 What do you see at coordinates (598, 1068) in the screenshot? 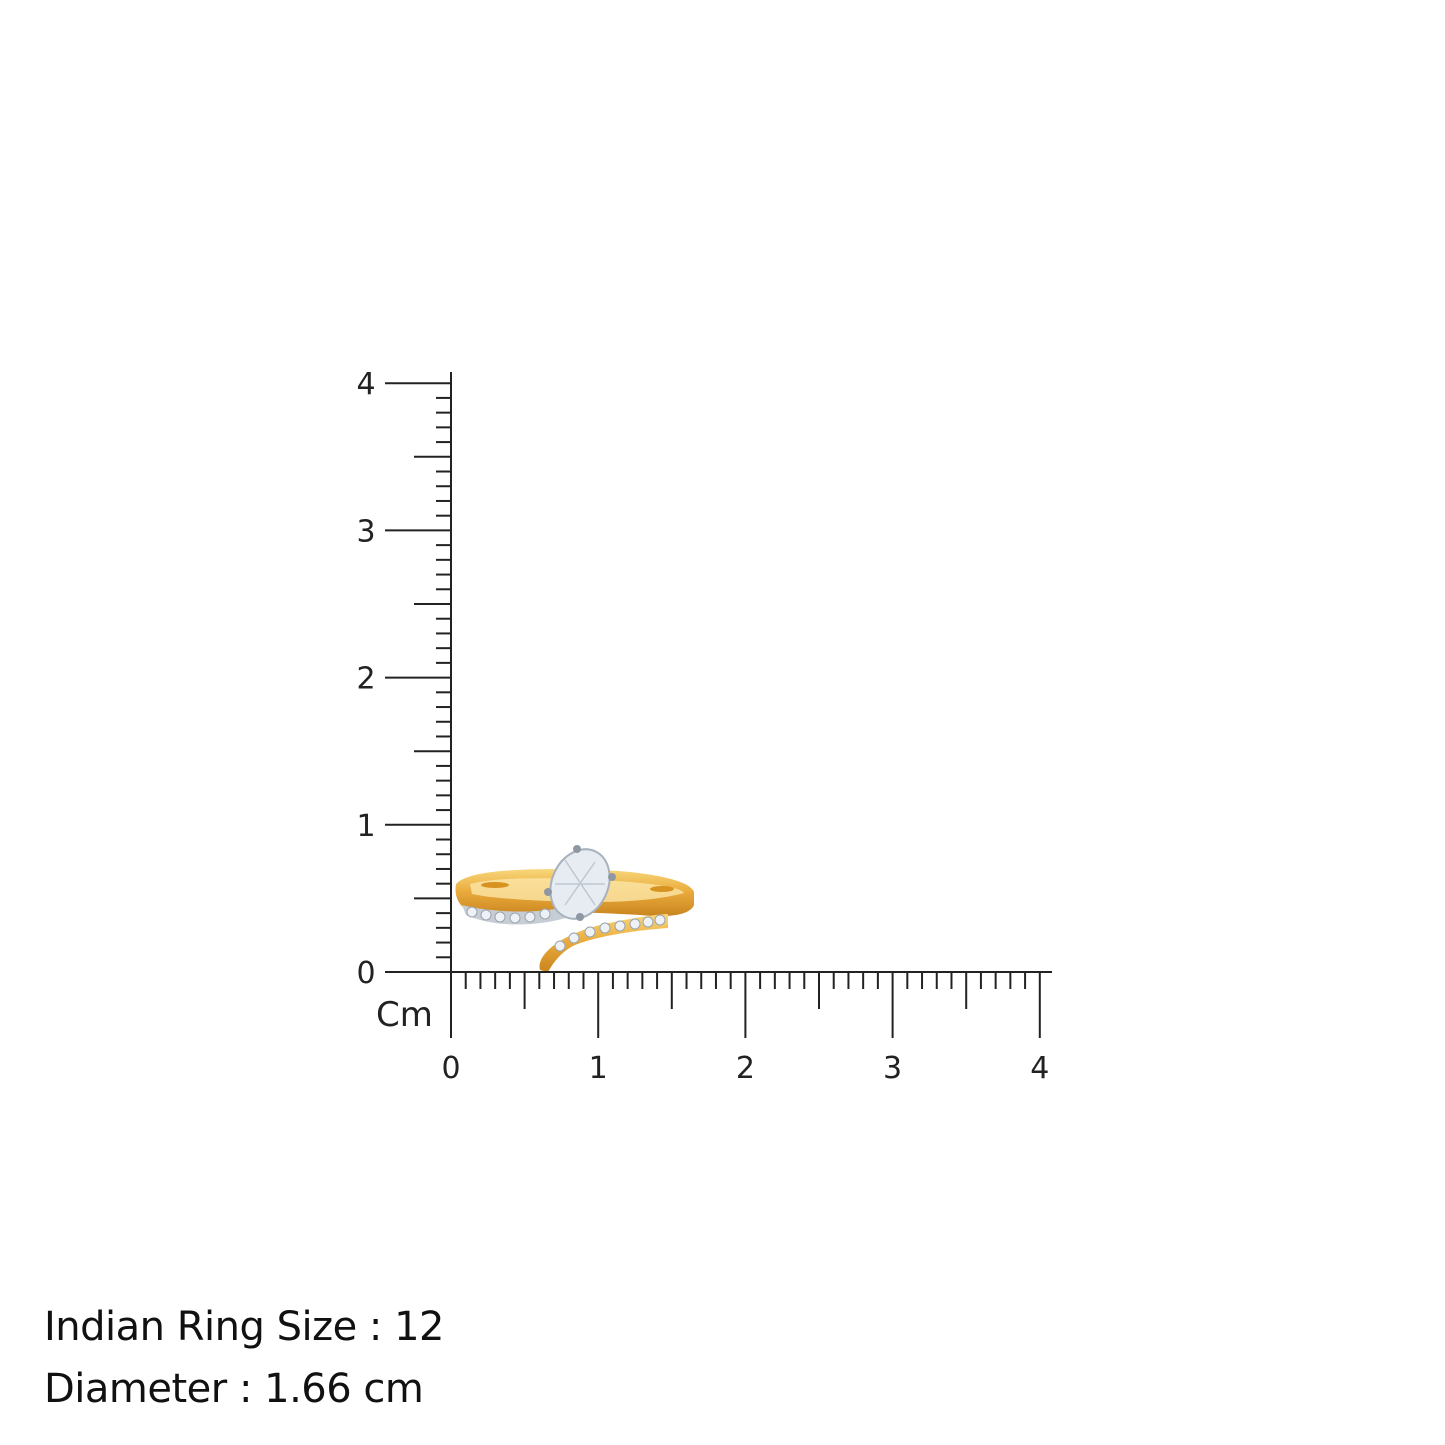
I see `x-tick-label: 1` at bounding box center [598, 1068].